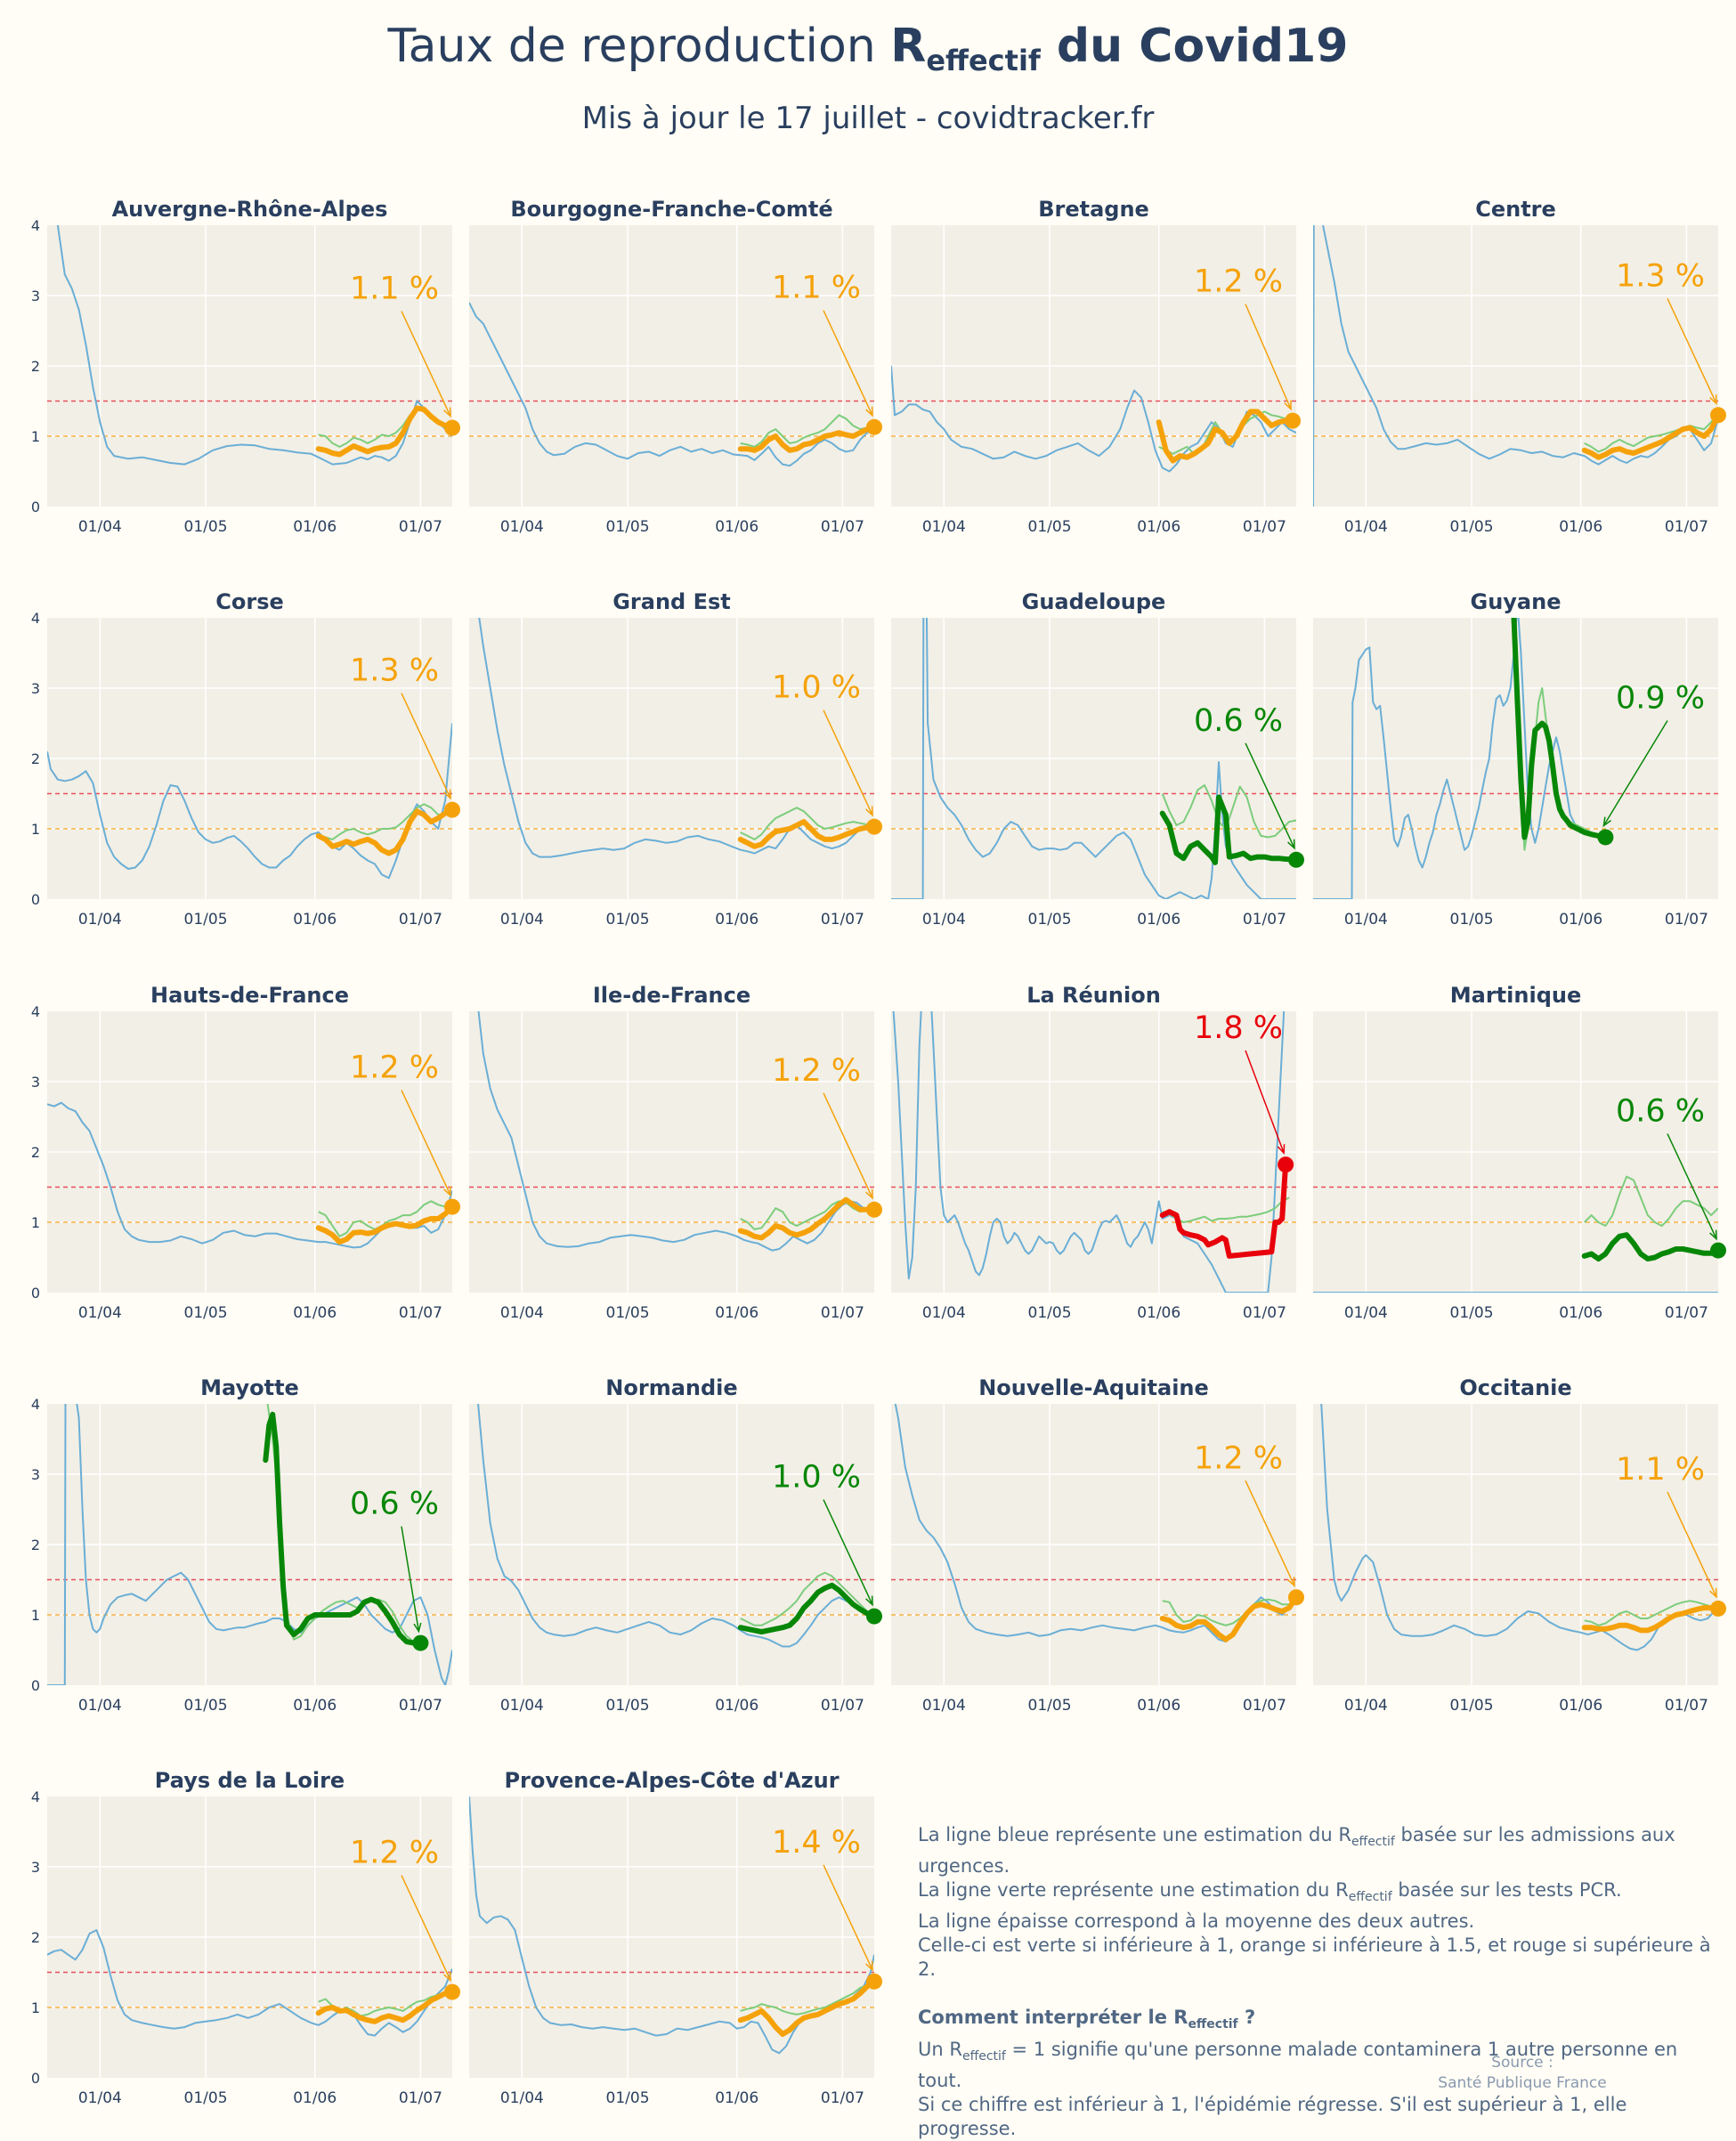 The image size is (1736, 2141). I want to click on annotation-label: 1.3 %, so click(1660, 276).